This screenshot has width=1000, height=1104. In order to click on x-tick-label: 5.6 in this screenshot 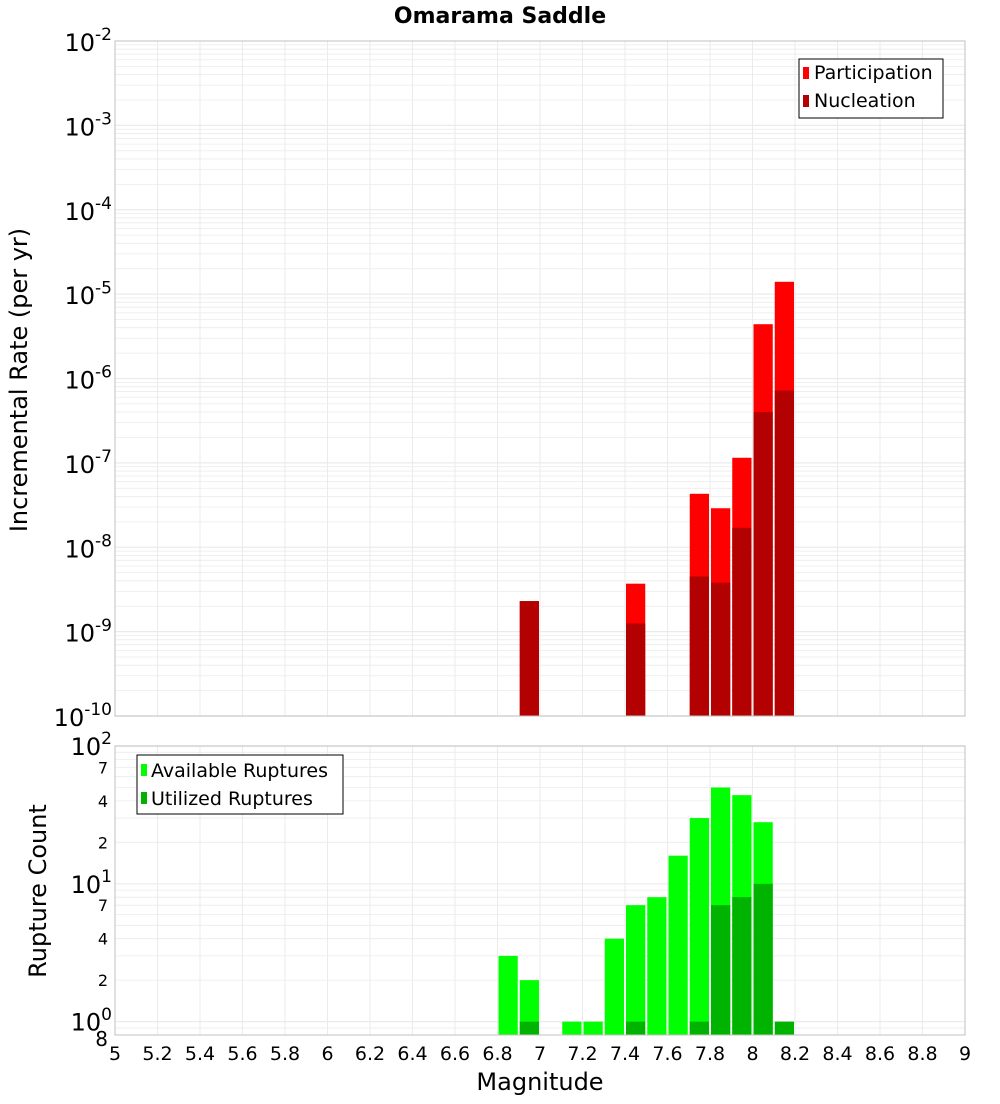, I will do `click(242, 1054)`.